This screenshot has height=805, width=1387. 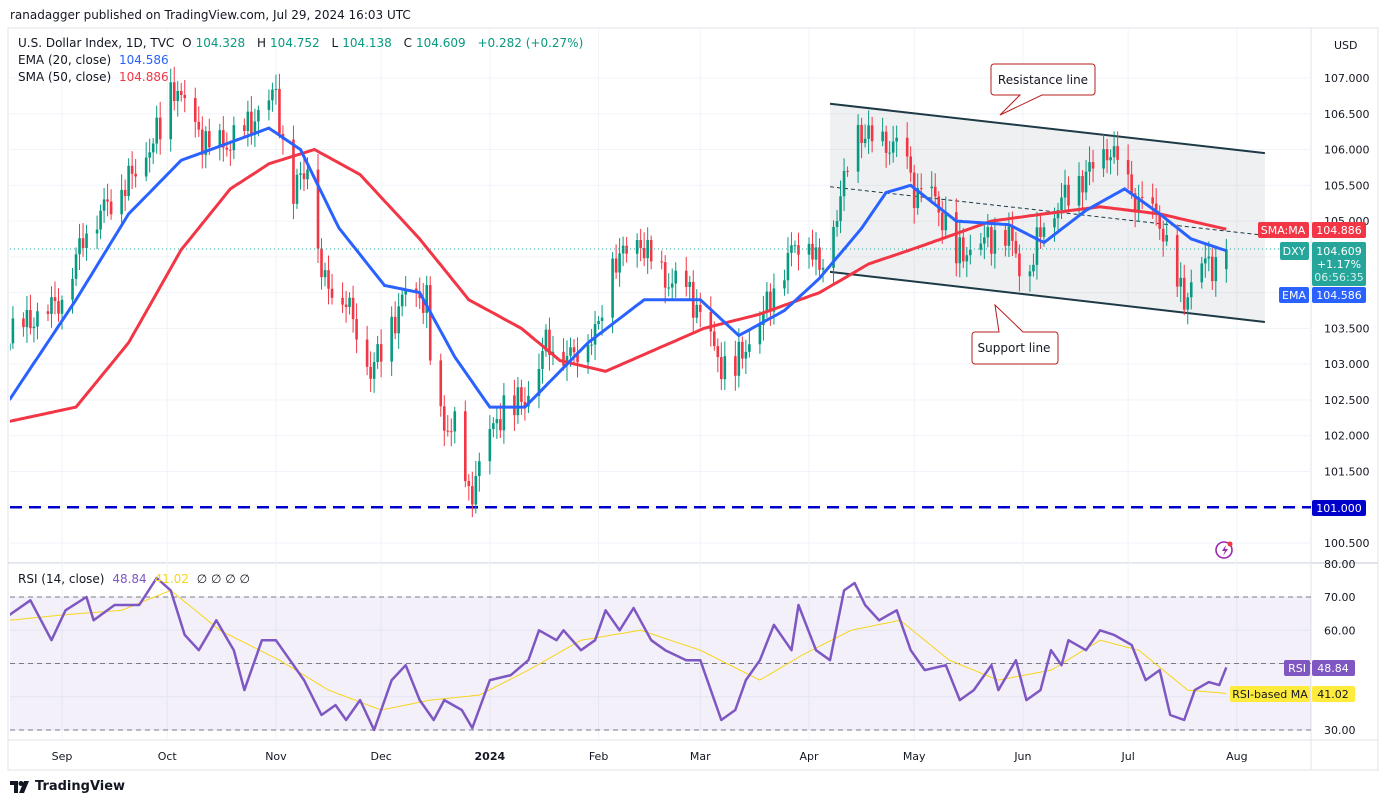 I want to click on month-tick-label: Jun, so click(x=1022, y=756).